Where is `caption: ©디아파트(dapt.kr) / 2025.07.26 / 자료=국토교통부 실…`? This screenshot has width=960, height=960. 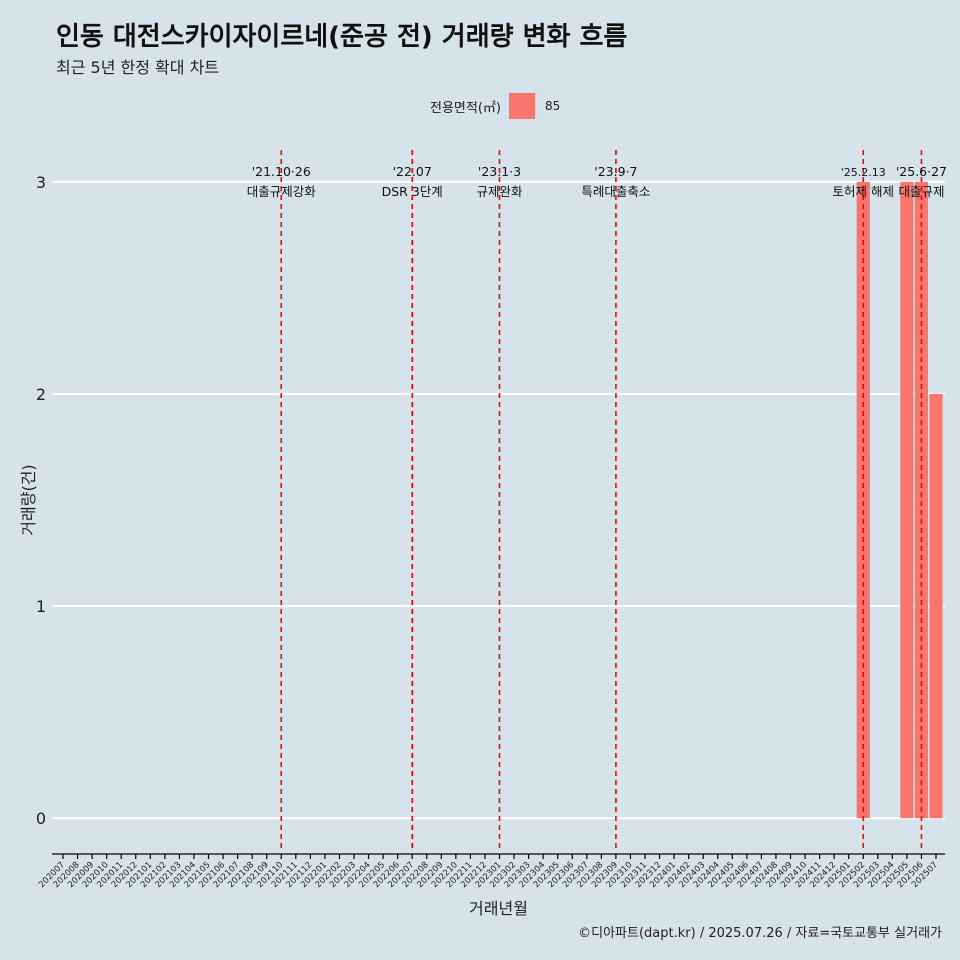
caption: ©디아파트(dapt.kr) / 2025.07.26 / 자료=국토교통부 실… is located at coordinates (760, 933).